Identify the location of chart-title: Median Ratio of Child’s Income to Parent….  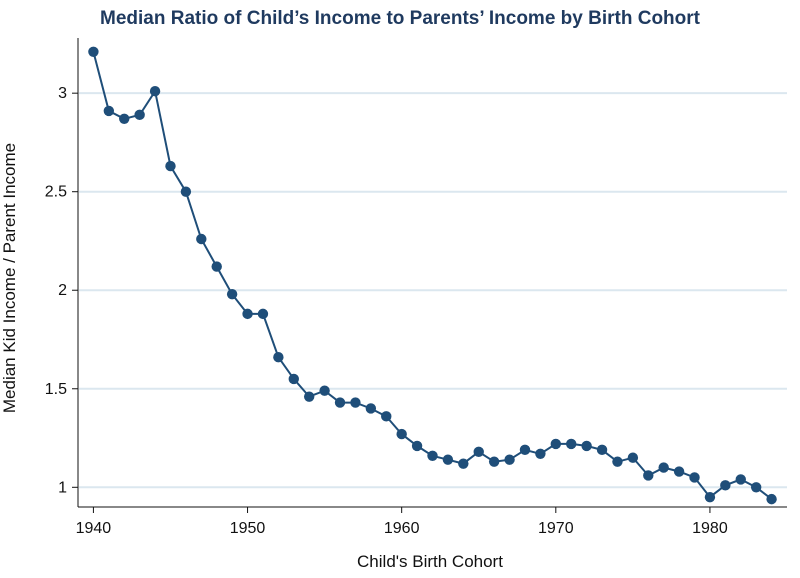
(400, 18).